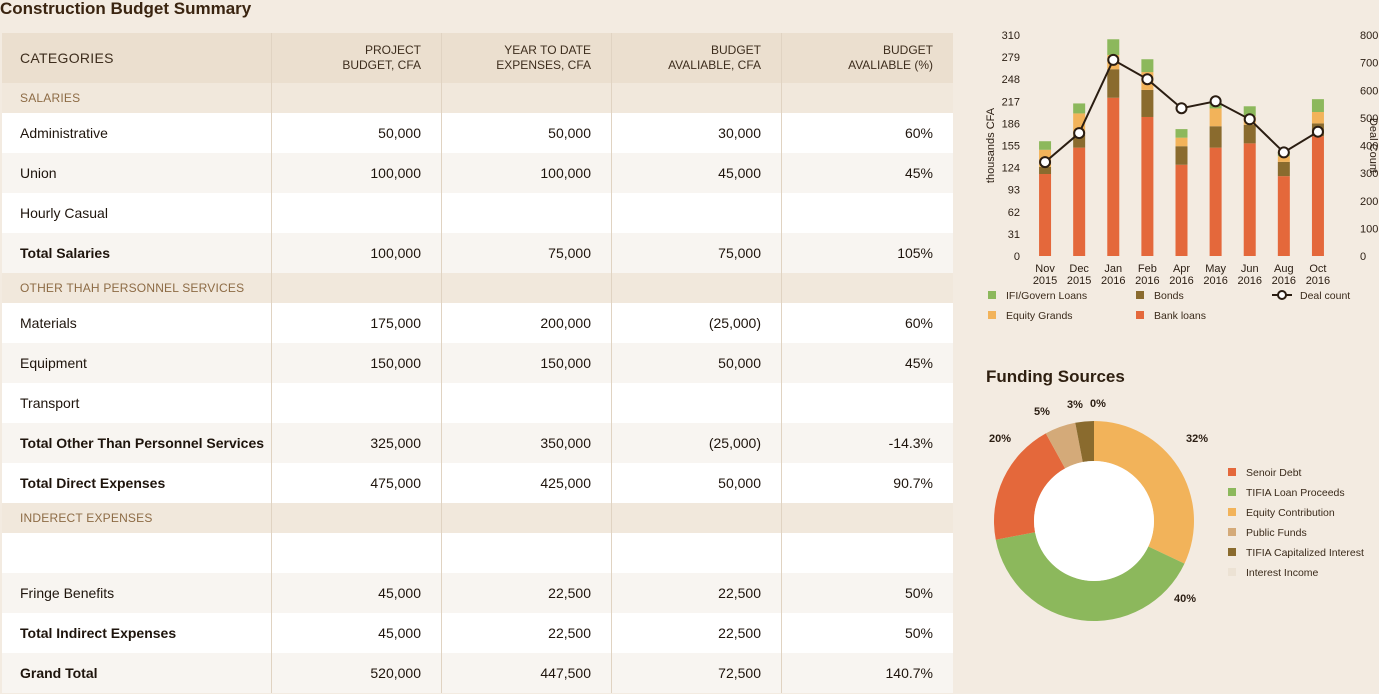  What do you see at coordinates (357, 213) in the screenshot?
I see `project-budget-cell` at bounding box center [357, 213].